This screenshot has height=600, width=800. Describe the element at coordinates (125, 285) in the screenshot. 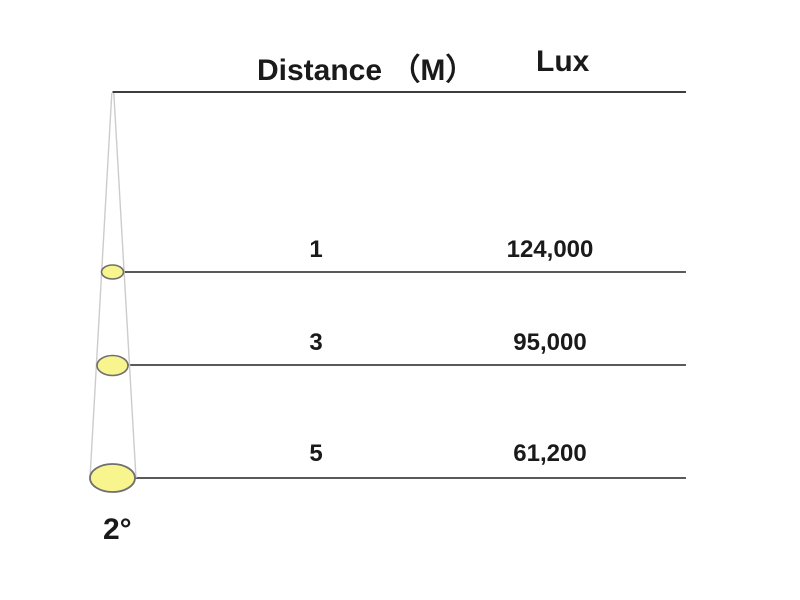

I see `beam-cone-right-edge` at that location.